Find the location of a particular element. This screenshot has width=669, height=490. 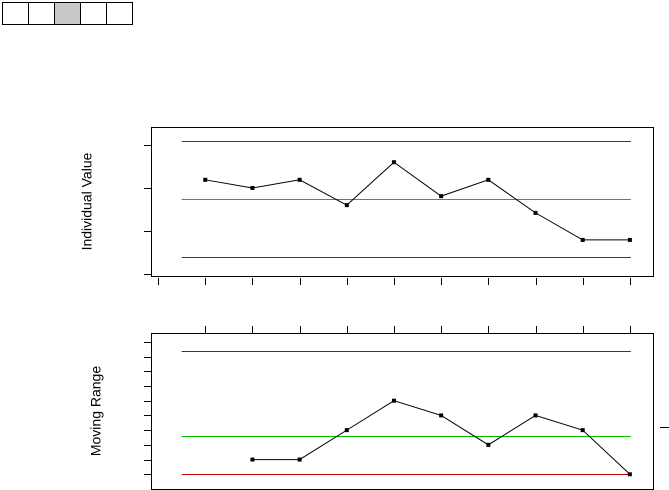

y-axis-label: Individual Value is located at coordinates (87, 201).